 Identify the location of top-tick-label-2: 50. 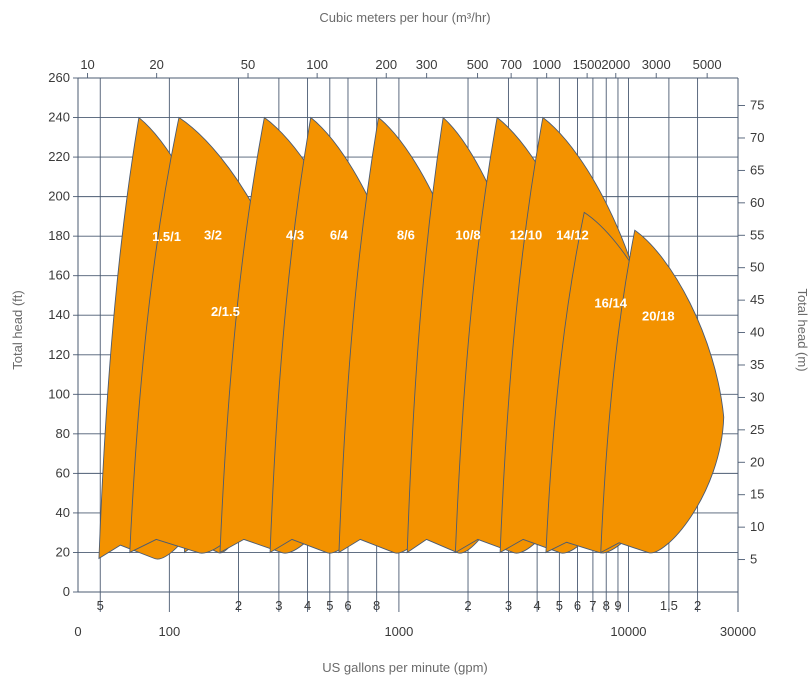
(248, 64).